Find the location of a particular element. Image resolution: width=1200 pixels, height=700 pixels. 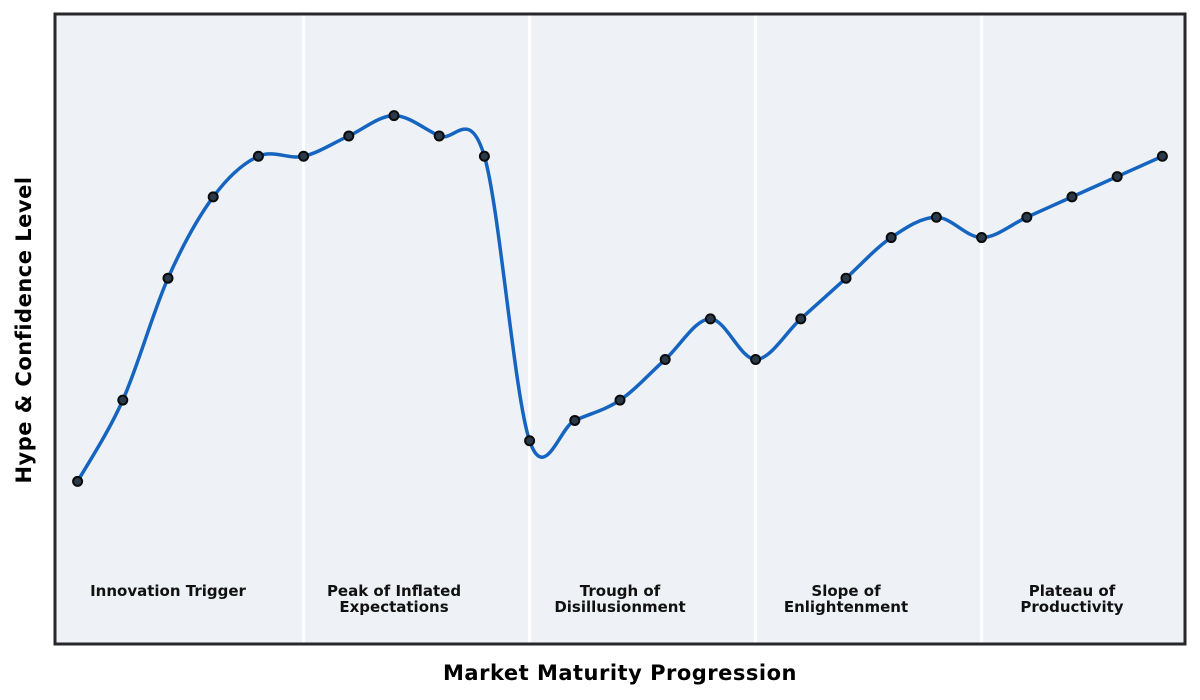

phase-label: Plateau of Productivity is located at coordinates (1071, 599).